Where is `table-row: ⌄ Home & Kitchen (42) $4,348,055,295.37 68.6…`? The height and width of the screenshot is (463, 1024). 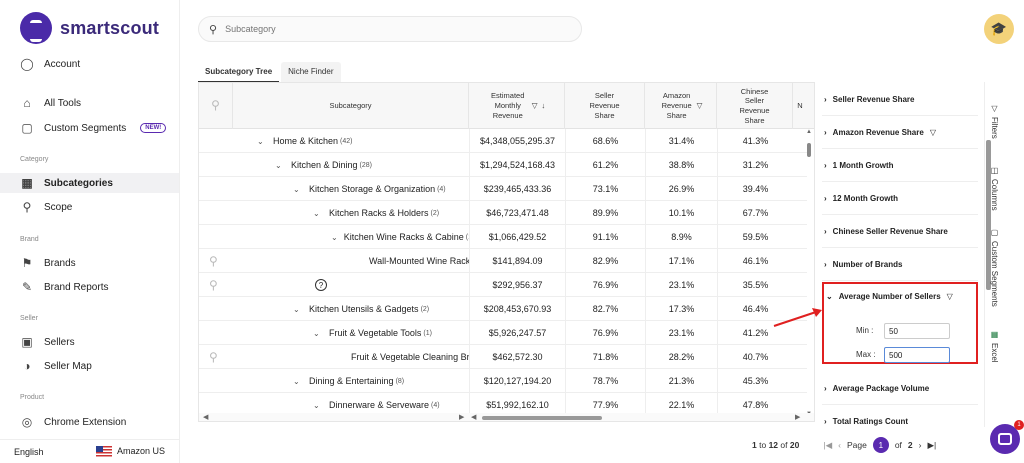
table-row: ⌄ Home & Kitchen (42) $4,348,055,295.37 68.6… is located at coordinates (503, 141).